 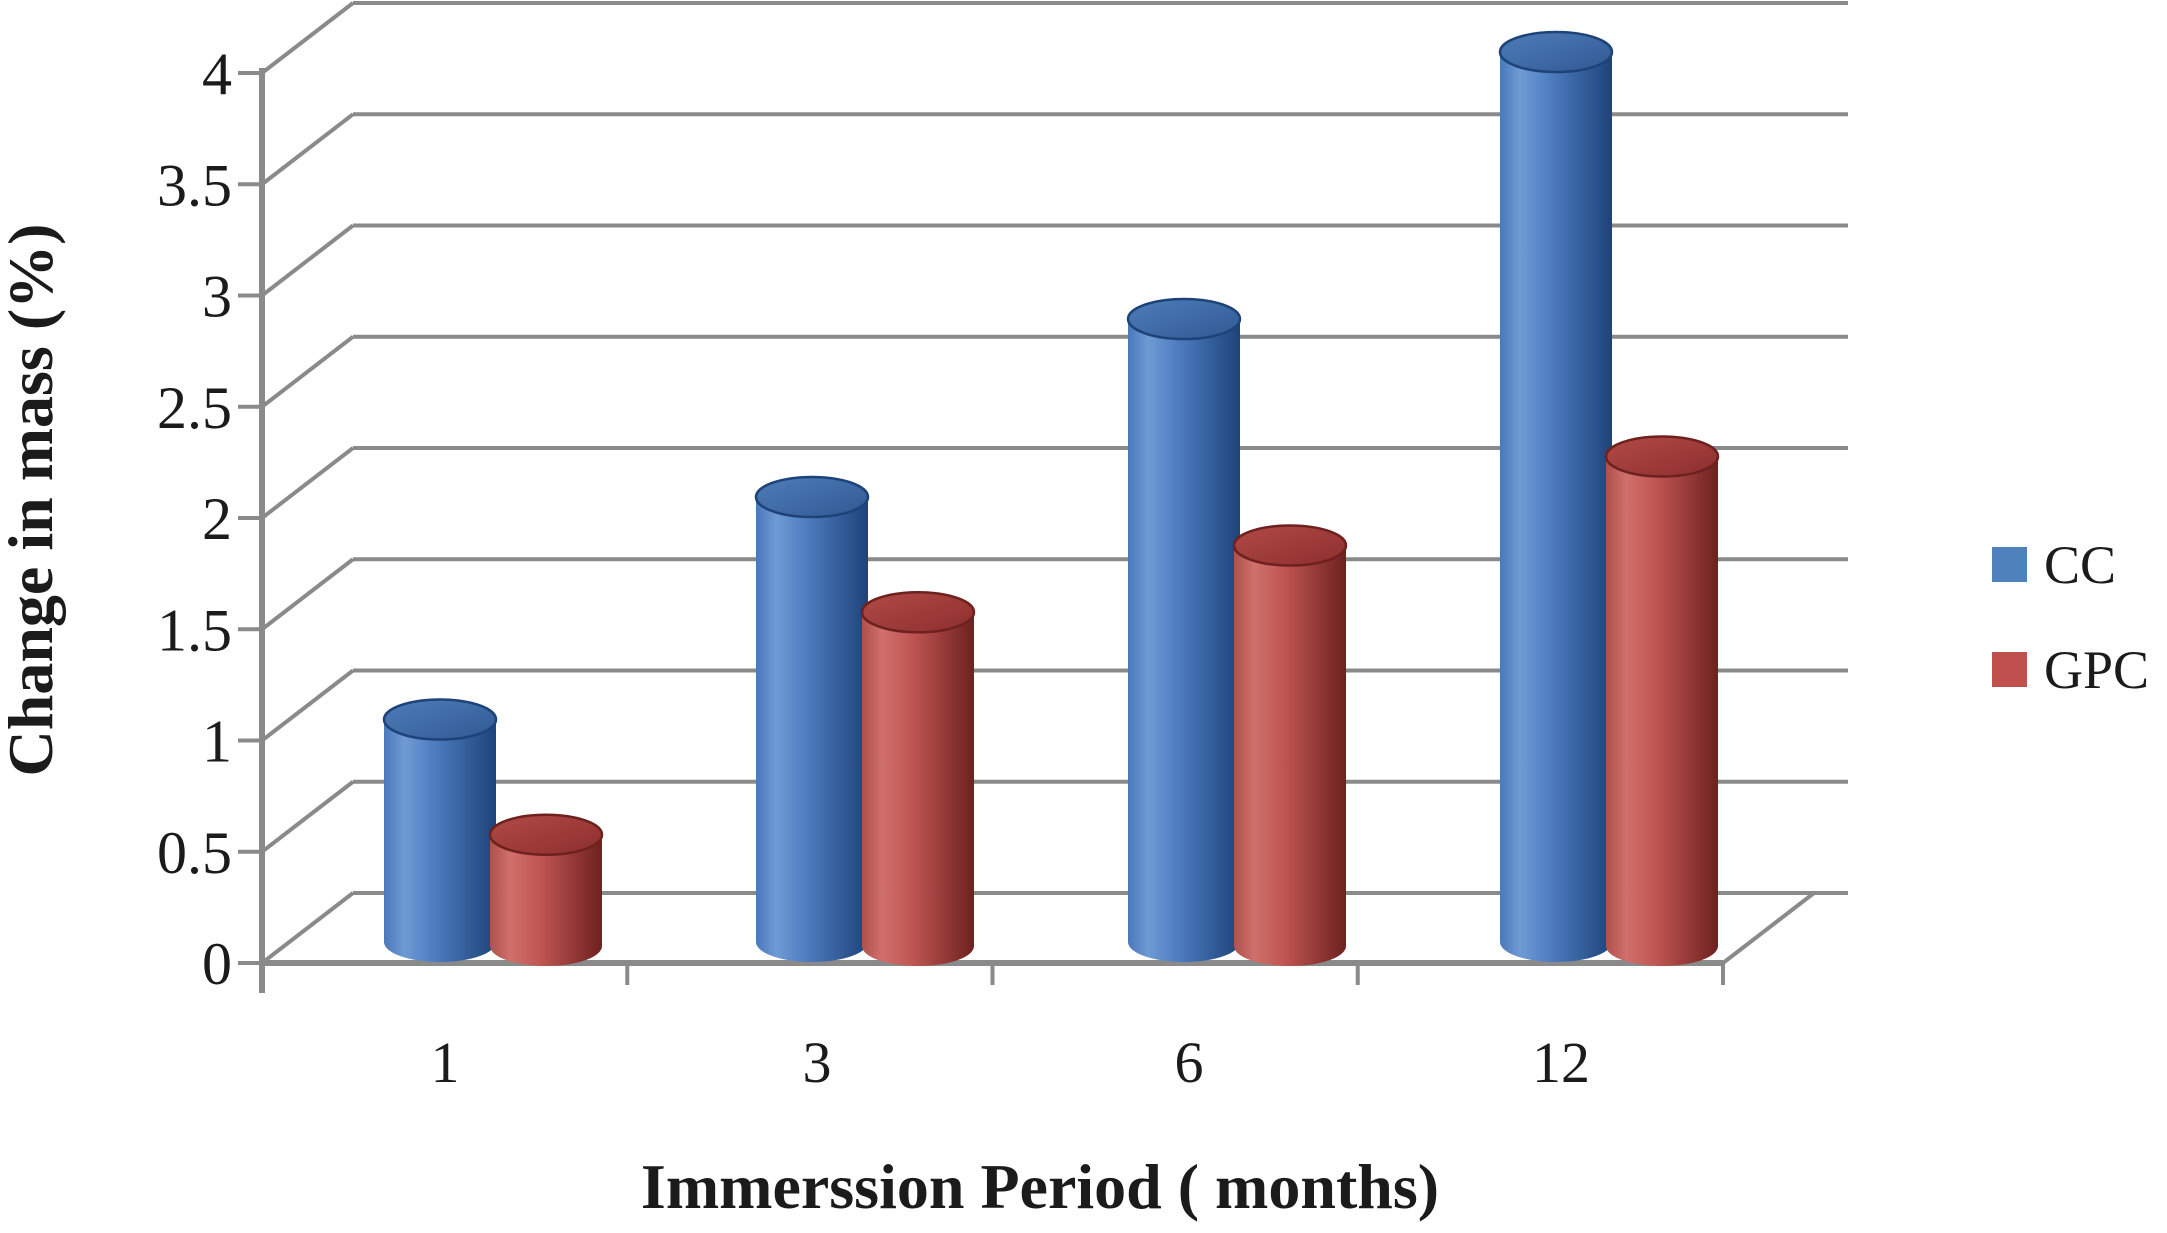 What do you see at coordinates (1768, 928) in the screenshot?
I see `floor-right-edge` at bounding box center [1768, 928].